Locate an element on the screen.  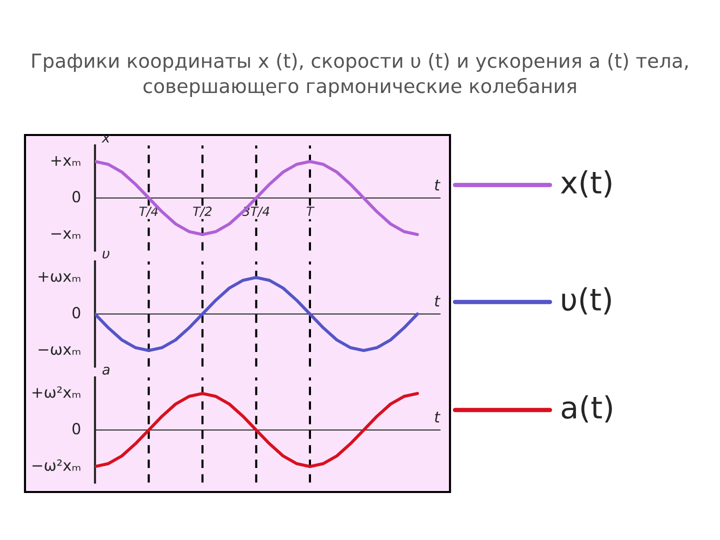
text: −ω²xₘ is located at coordinates (56, 465).